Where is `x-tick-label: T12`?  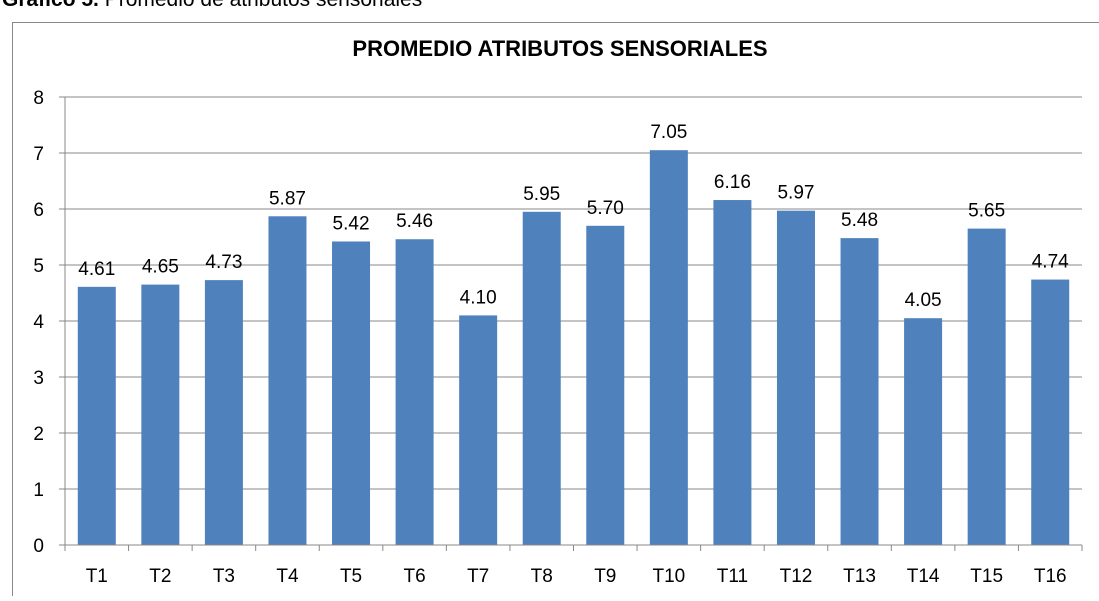
x-tick-label: T12 is located at coordinates (796, 576).